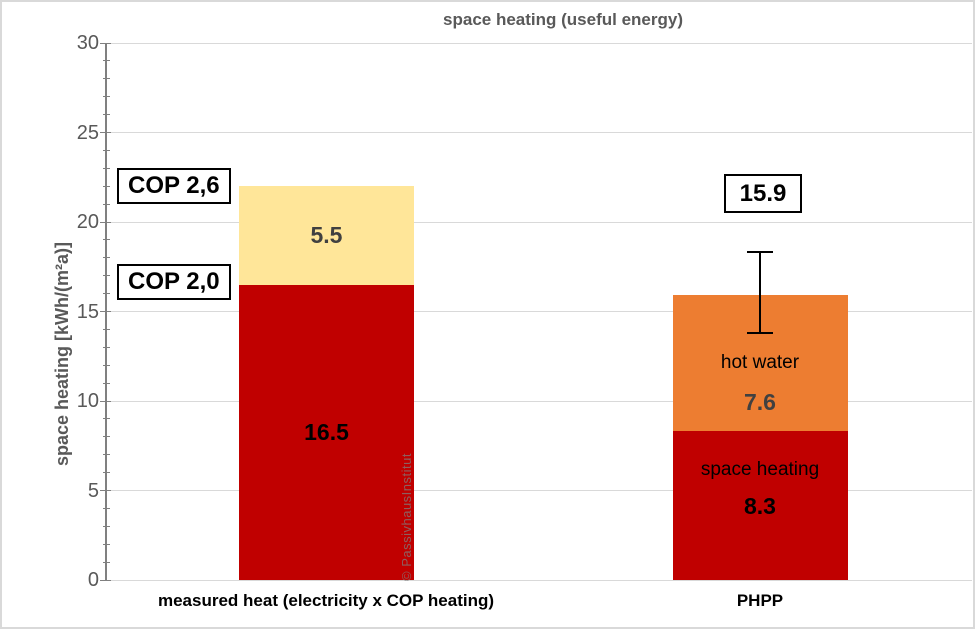 The height and width of the screenshot is (629, 975). What do you see at coordinates (760, 600) in the screenshot?
I see `x-axis-label-phpp: PHPP` at bounding box center [760, 600].